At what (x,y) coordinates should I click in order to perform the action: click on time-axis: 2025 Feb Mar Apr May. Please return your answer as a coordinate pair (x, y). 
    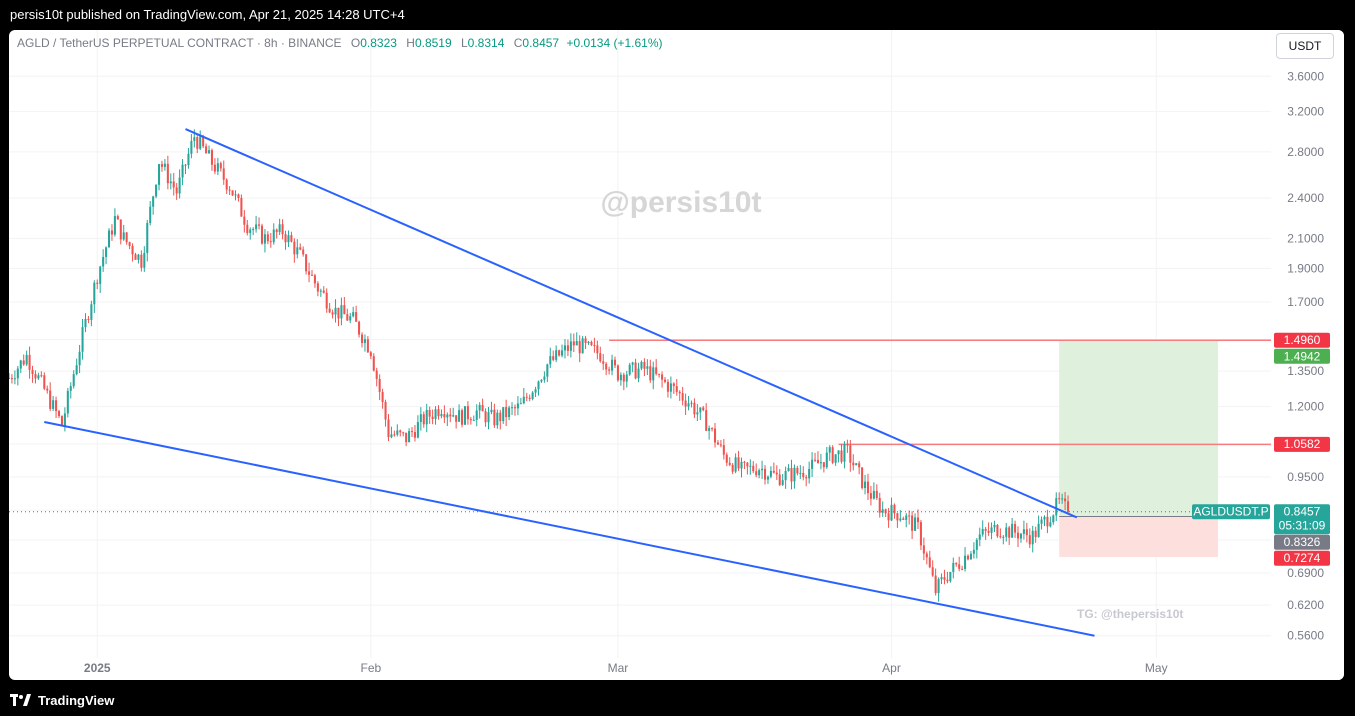
    Looking at the image, I should click on (626, 668).